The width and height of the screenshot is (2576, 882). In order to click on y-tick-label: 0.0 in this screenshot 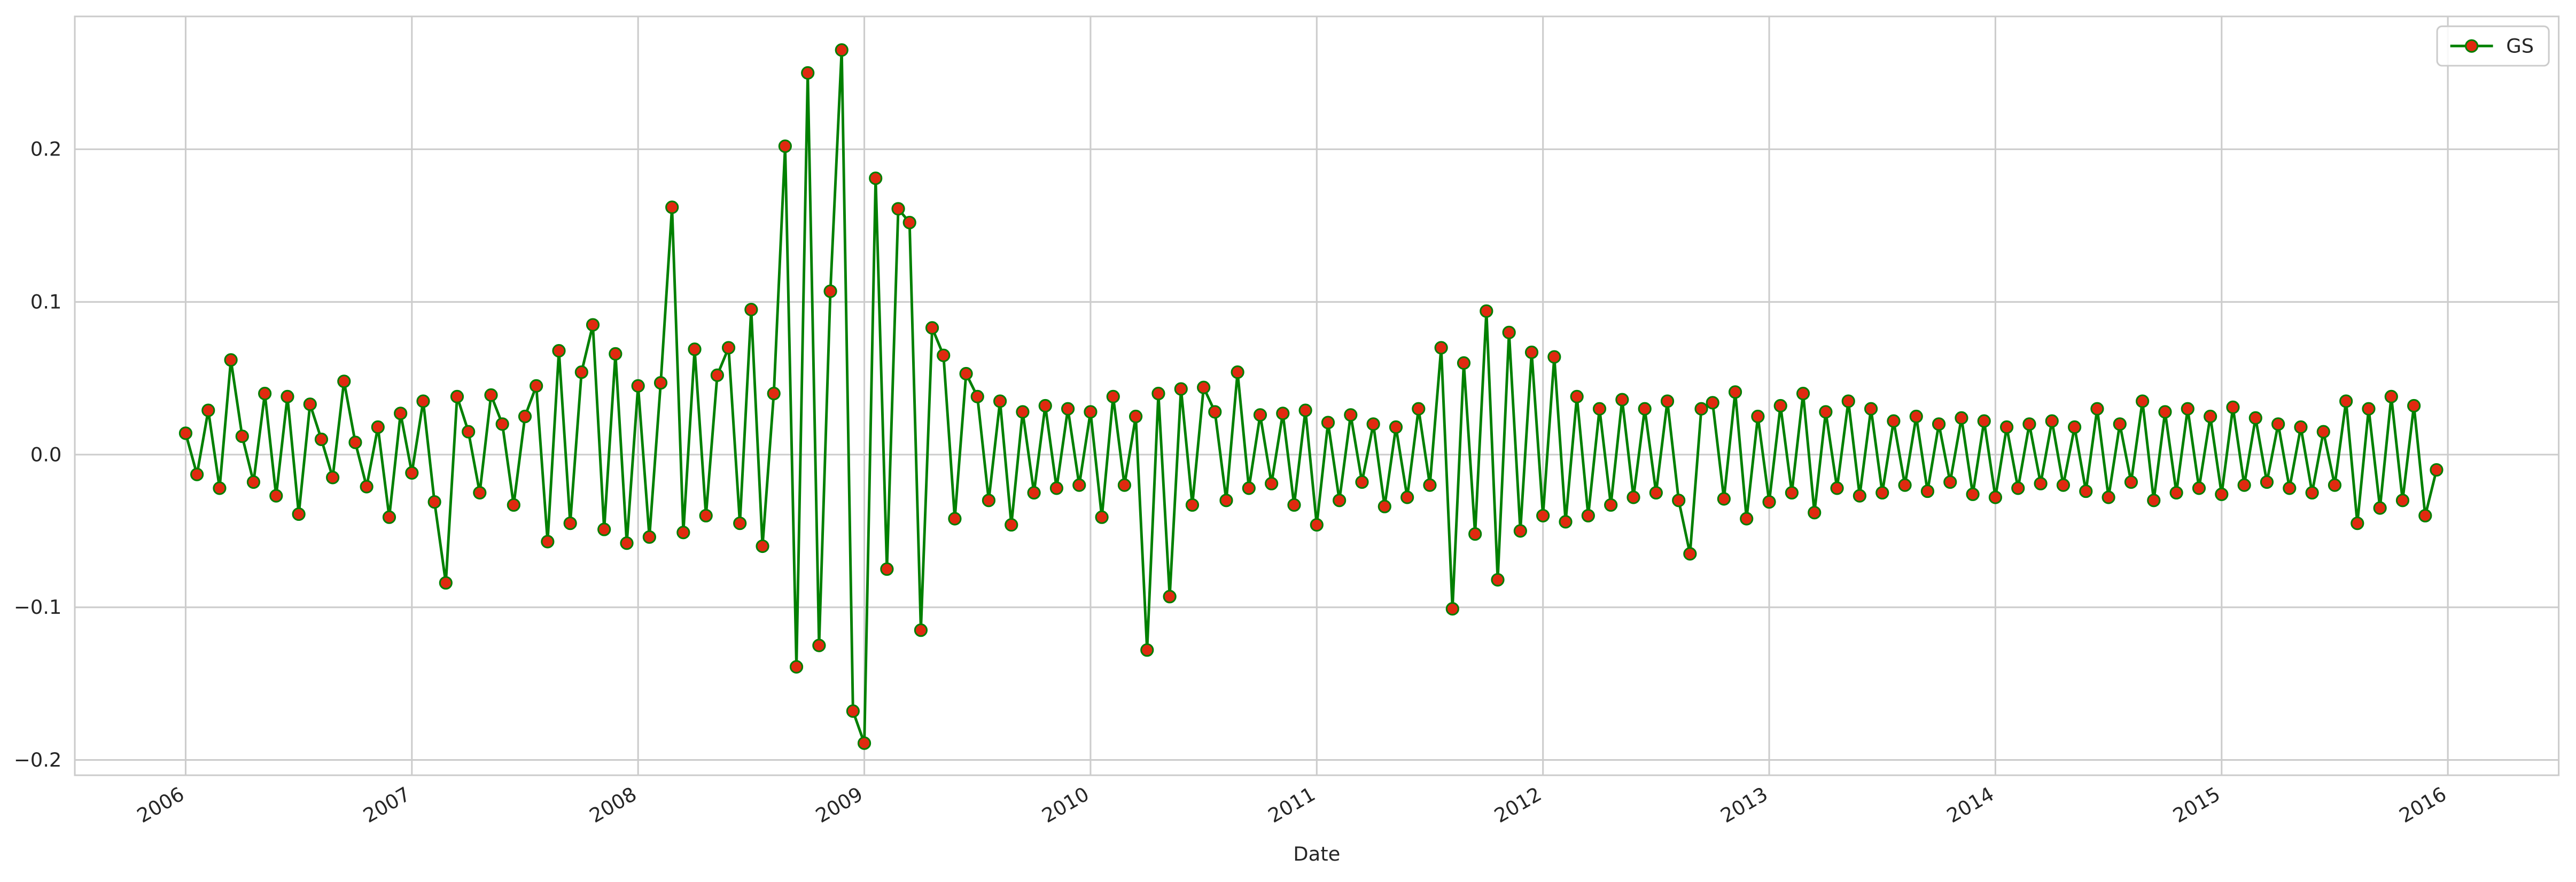, I will do `click(46, 454)`.